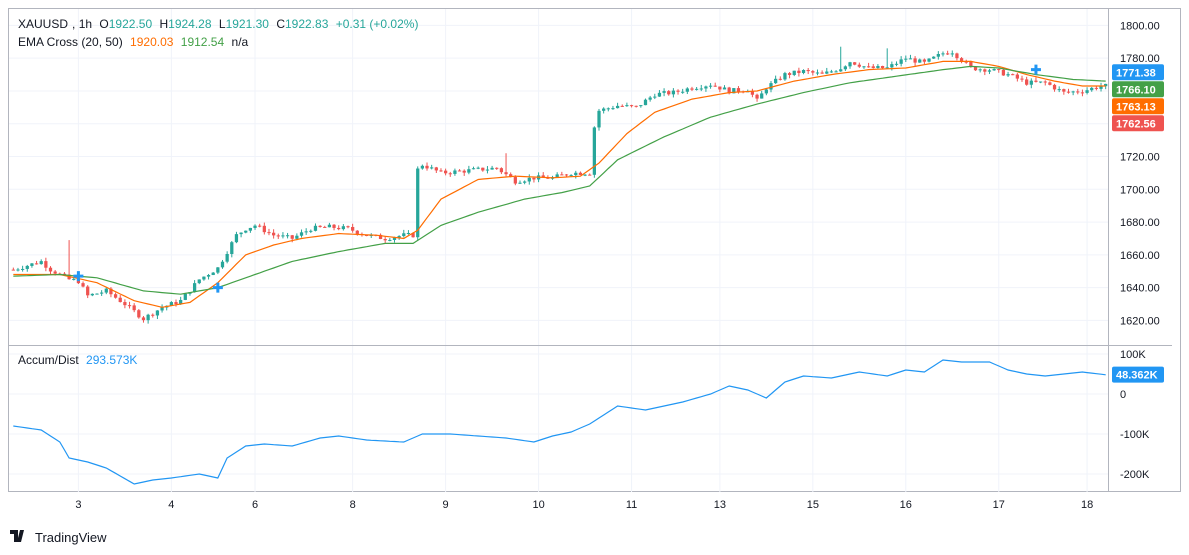 This screenshot has width=1189, height=555. What do you see at coordinates (58, 535) in the screenshot?
I see `tradingview-footer: TradingView` at bounding box center [58, 535].